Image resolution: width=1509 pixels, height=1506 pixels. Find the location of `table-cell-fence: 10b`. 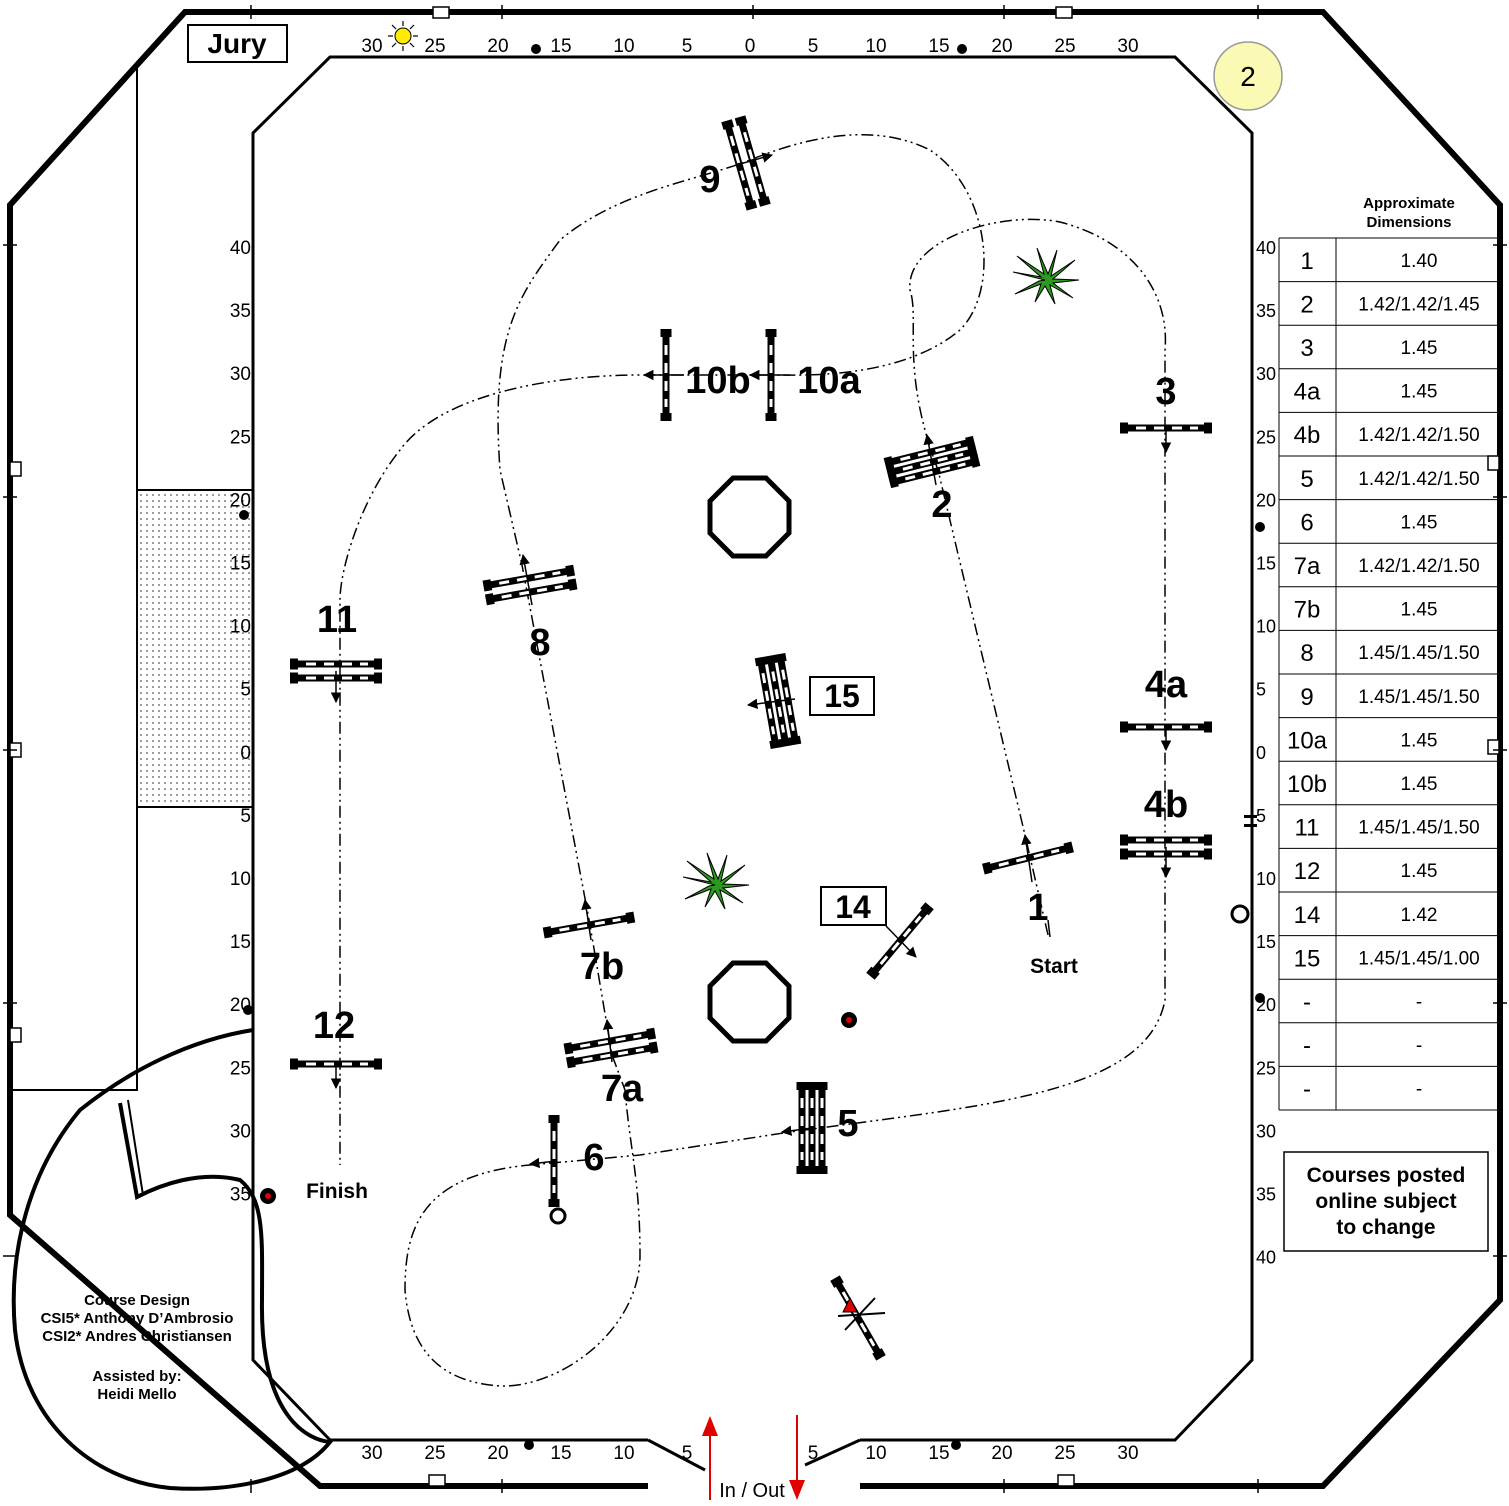

table-cell-fence: 10b is located at coordinates (1307, 784).